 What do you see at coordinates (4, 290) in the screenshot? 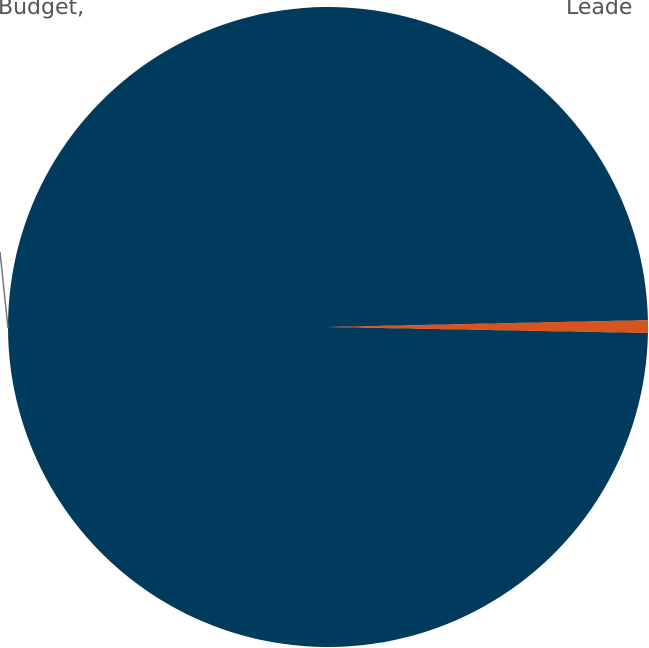
I see `leader-line` at bounding box center [4, 290].